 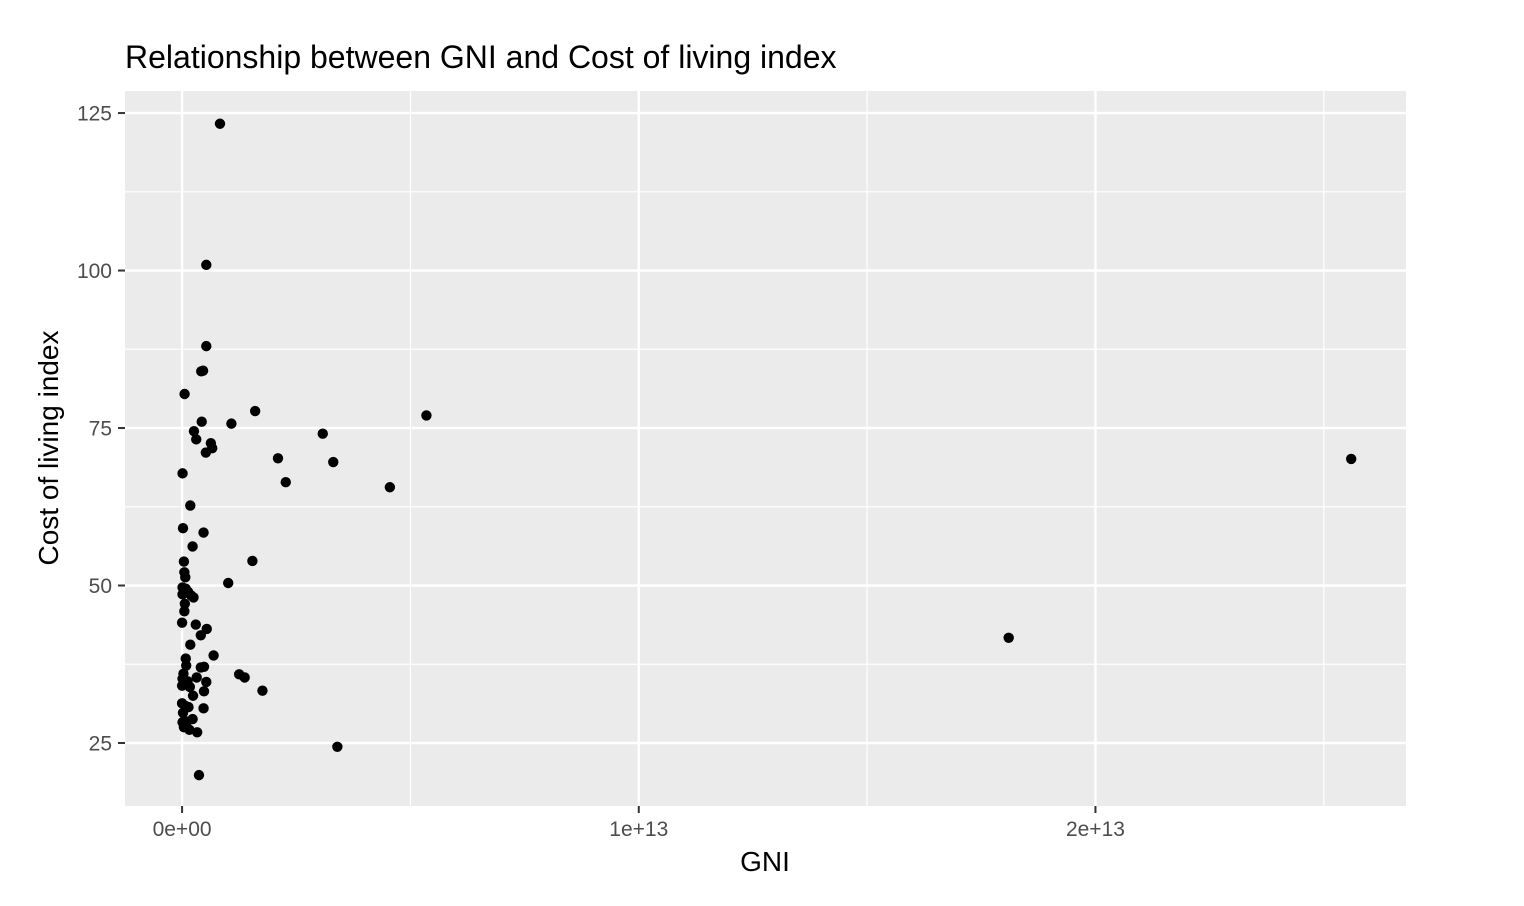 What do you see at coordinates (100, 744) in the screenshot?
I see `y-tick-label: 25` at bounding box center [100, 744].